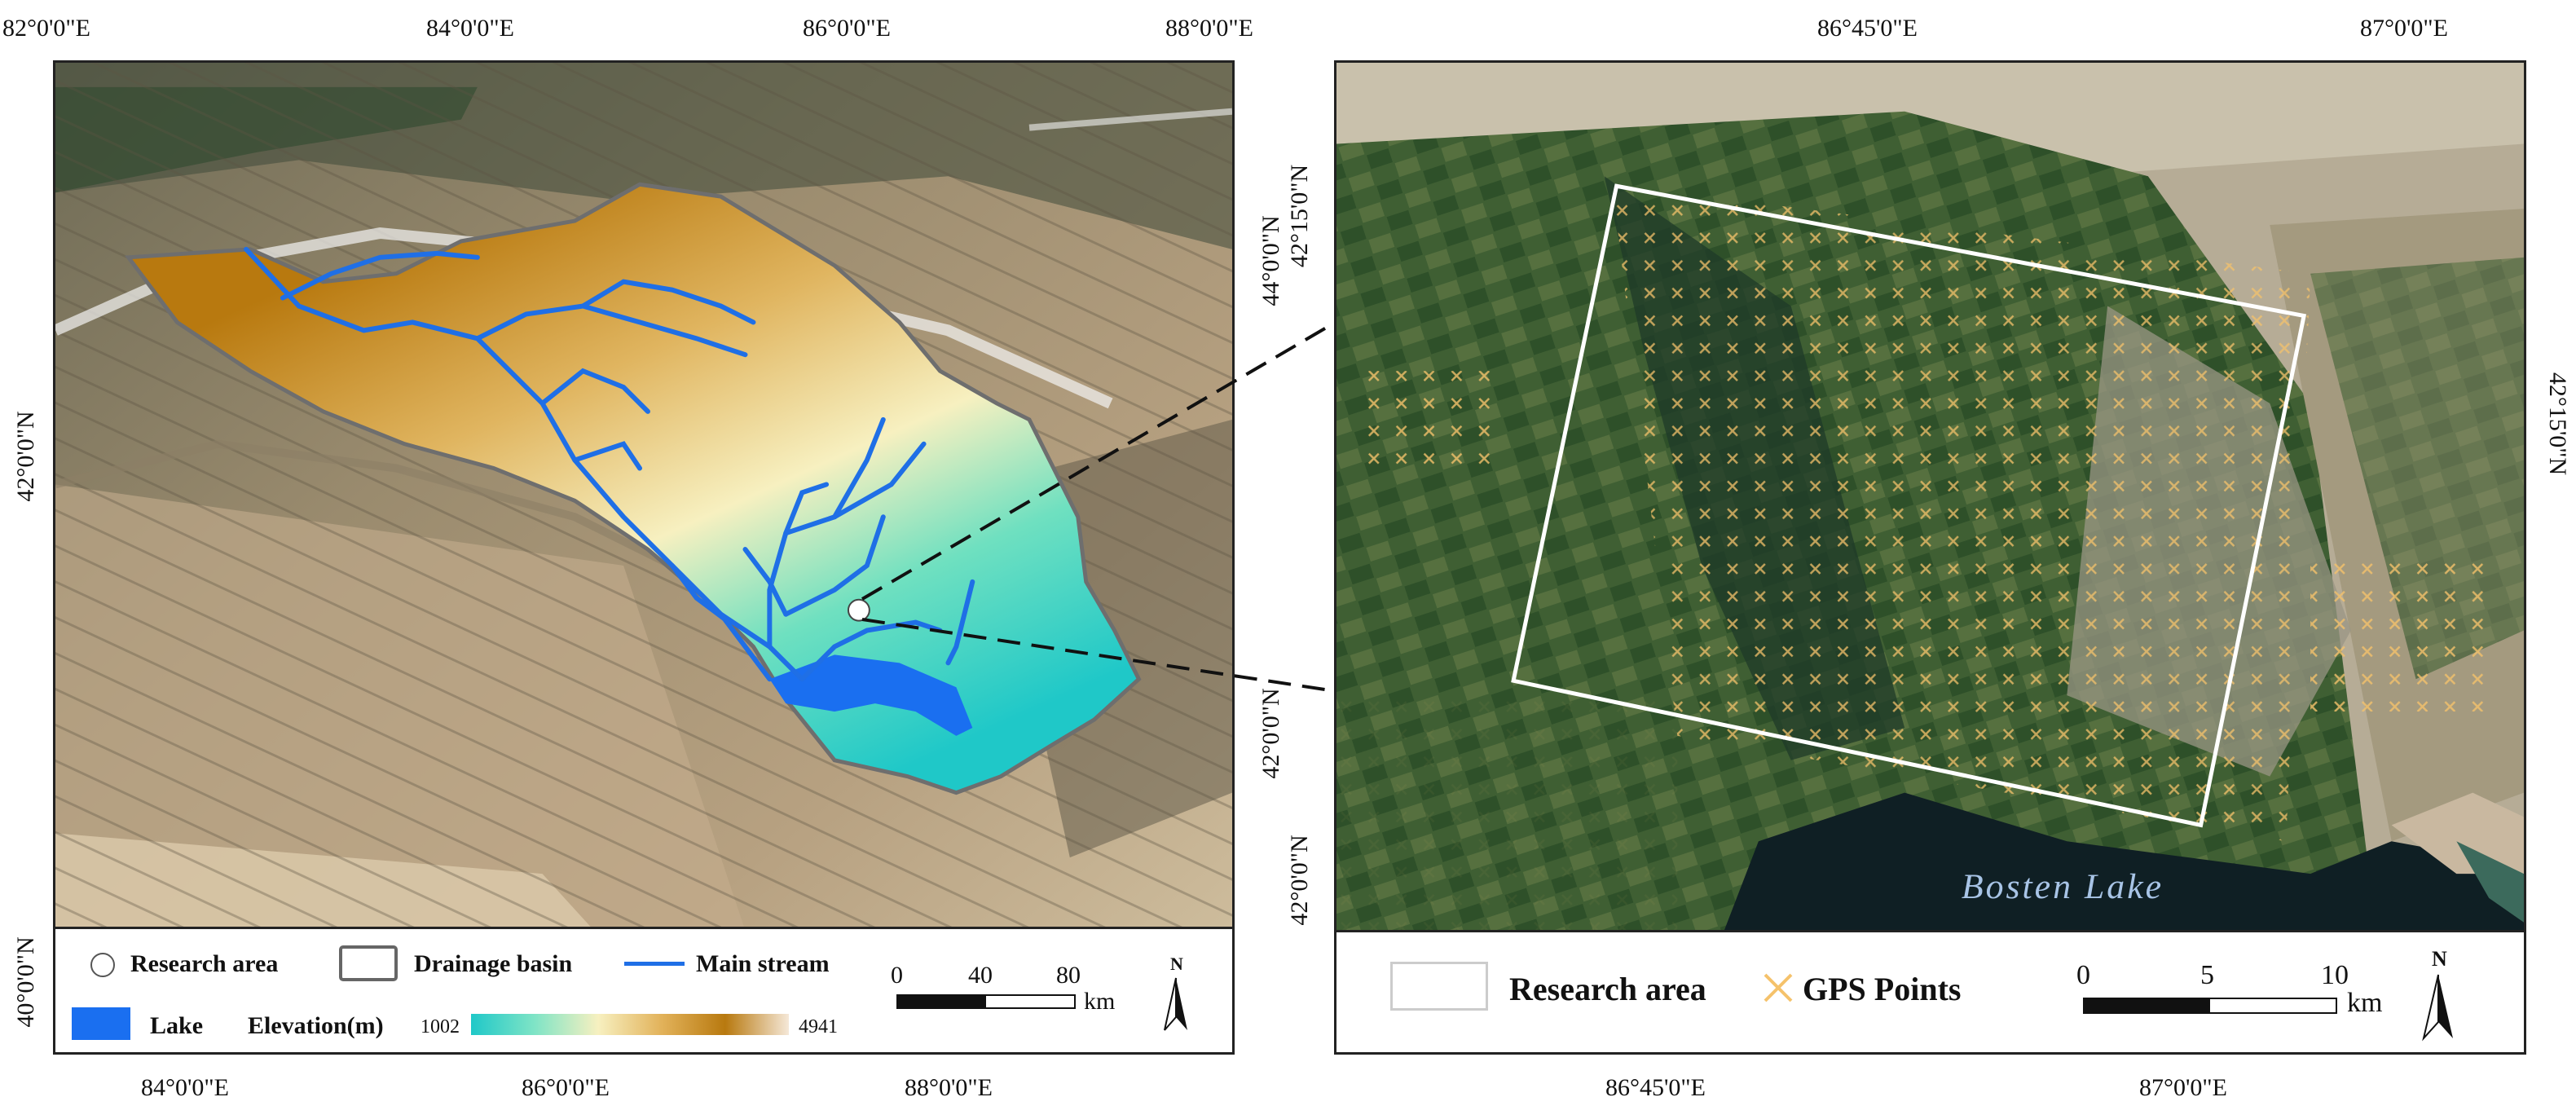  What do you see at coordinates (2210, 1006) in the screenshot?
I see `right-scale-bar` at bounding box center [2210, 1006].